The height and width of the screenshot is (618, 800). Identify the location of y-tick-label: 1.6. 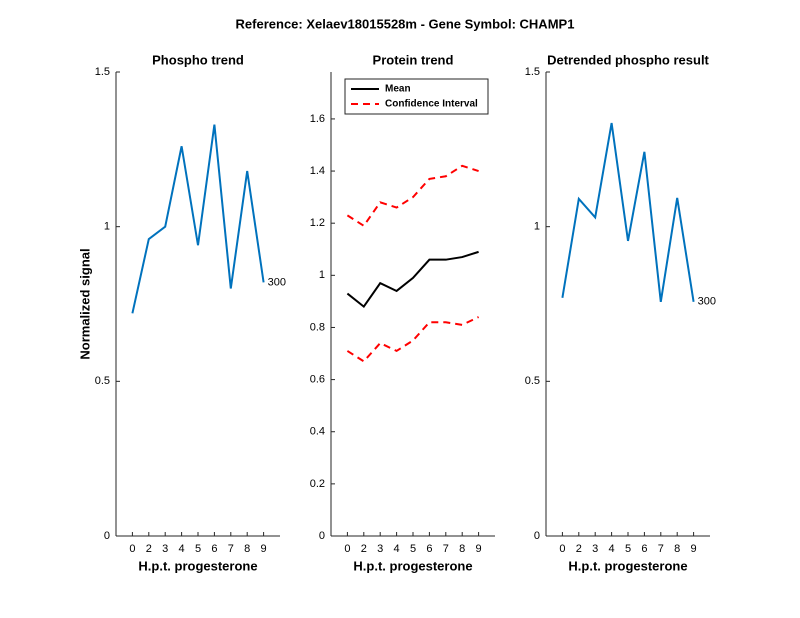
(317, 119).